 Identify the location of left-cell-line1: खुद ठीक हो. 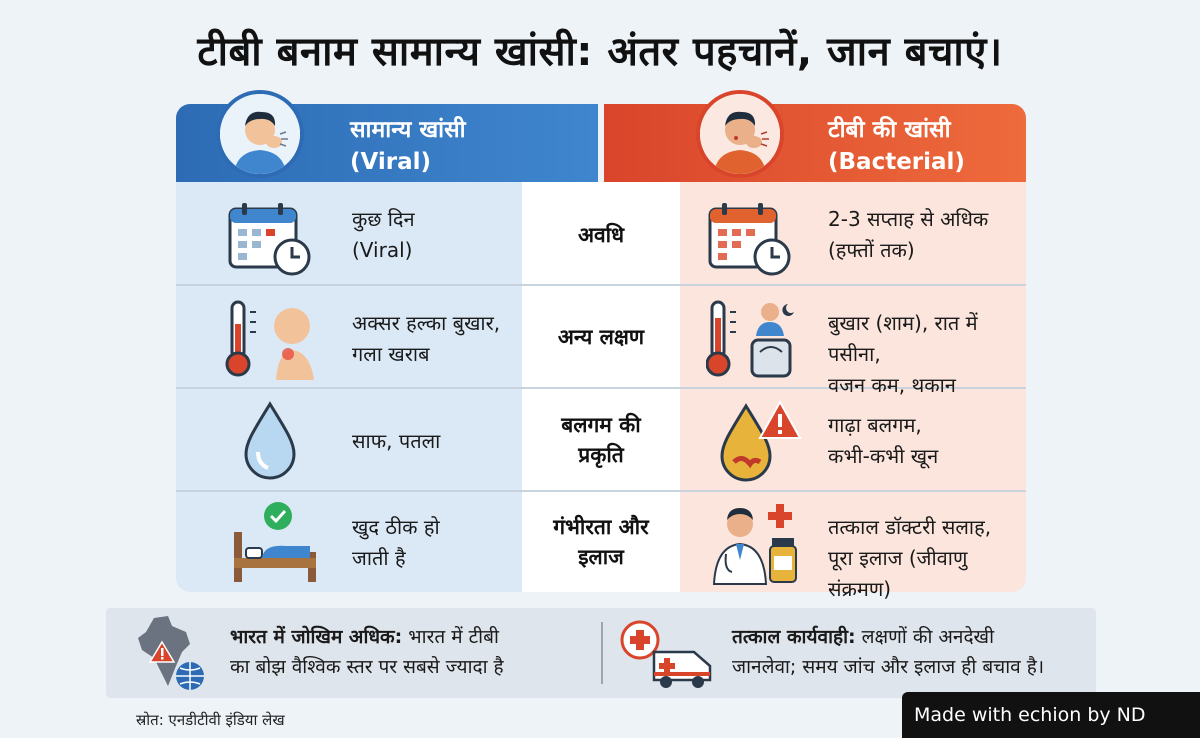
(396, 527).